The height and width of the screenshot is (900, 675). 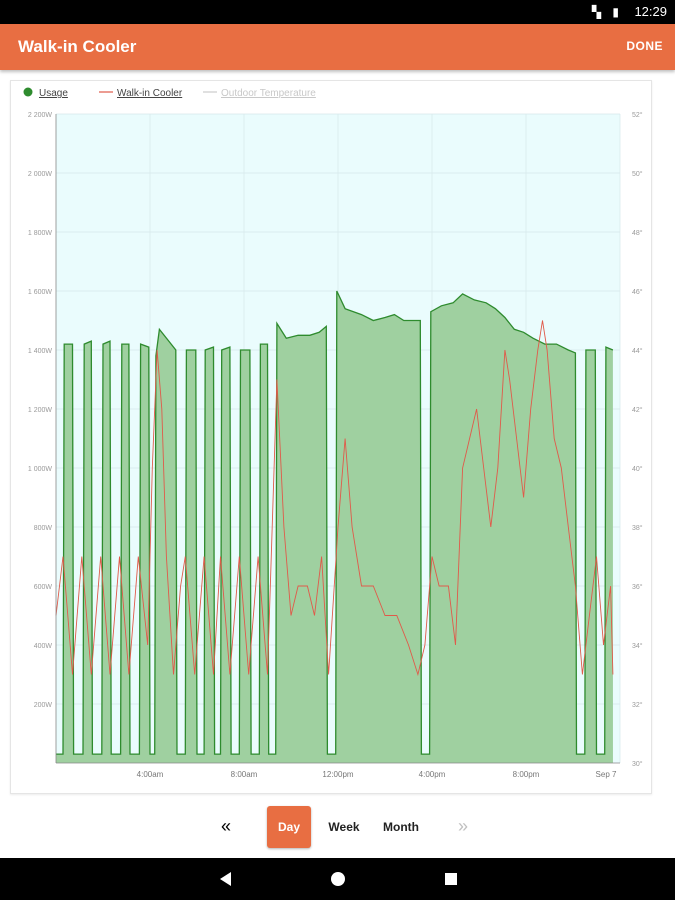 I want to click on legend-item-usage: Usage, so click(x=45, y=93).